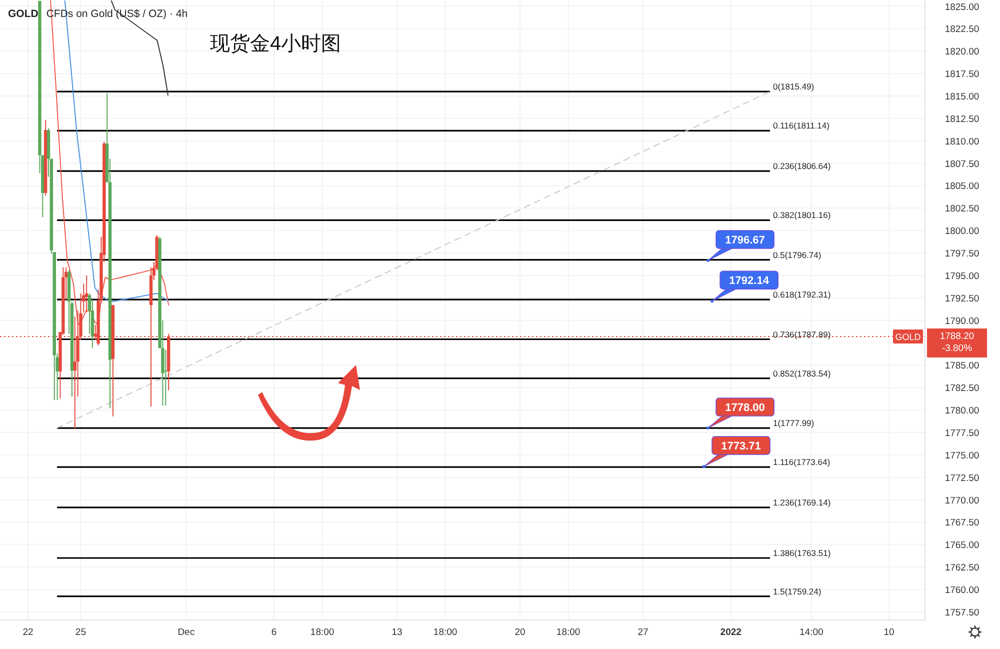 This screenshot has width=1000, height=649. I want to click on ref-line-label: 1.116(1773.64), so click(801, 462).